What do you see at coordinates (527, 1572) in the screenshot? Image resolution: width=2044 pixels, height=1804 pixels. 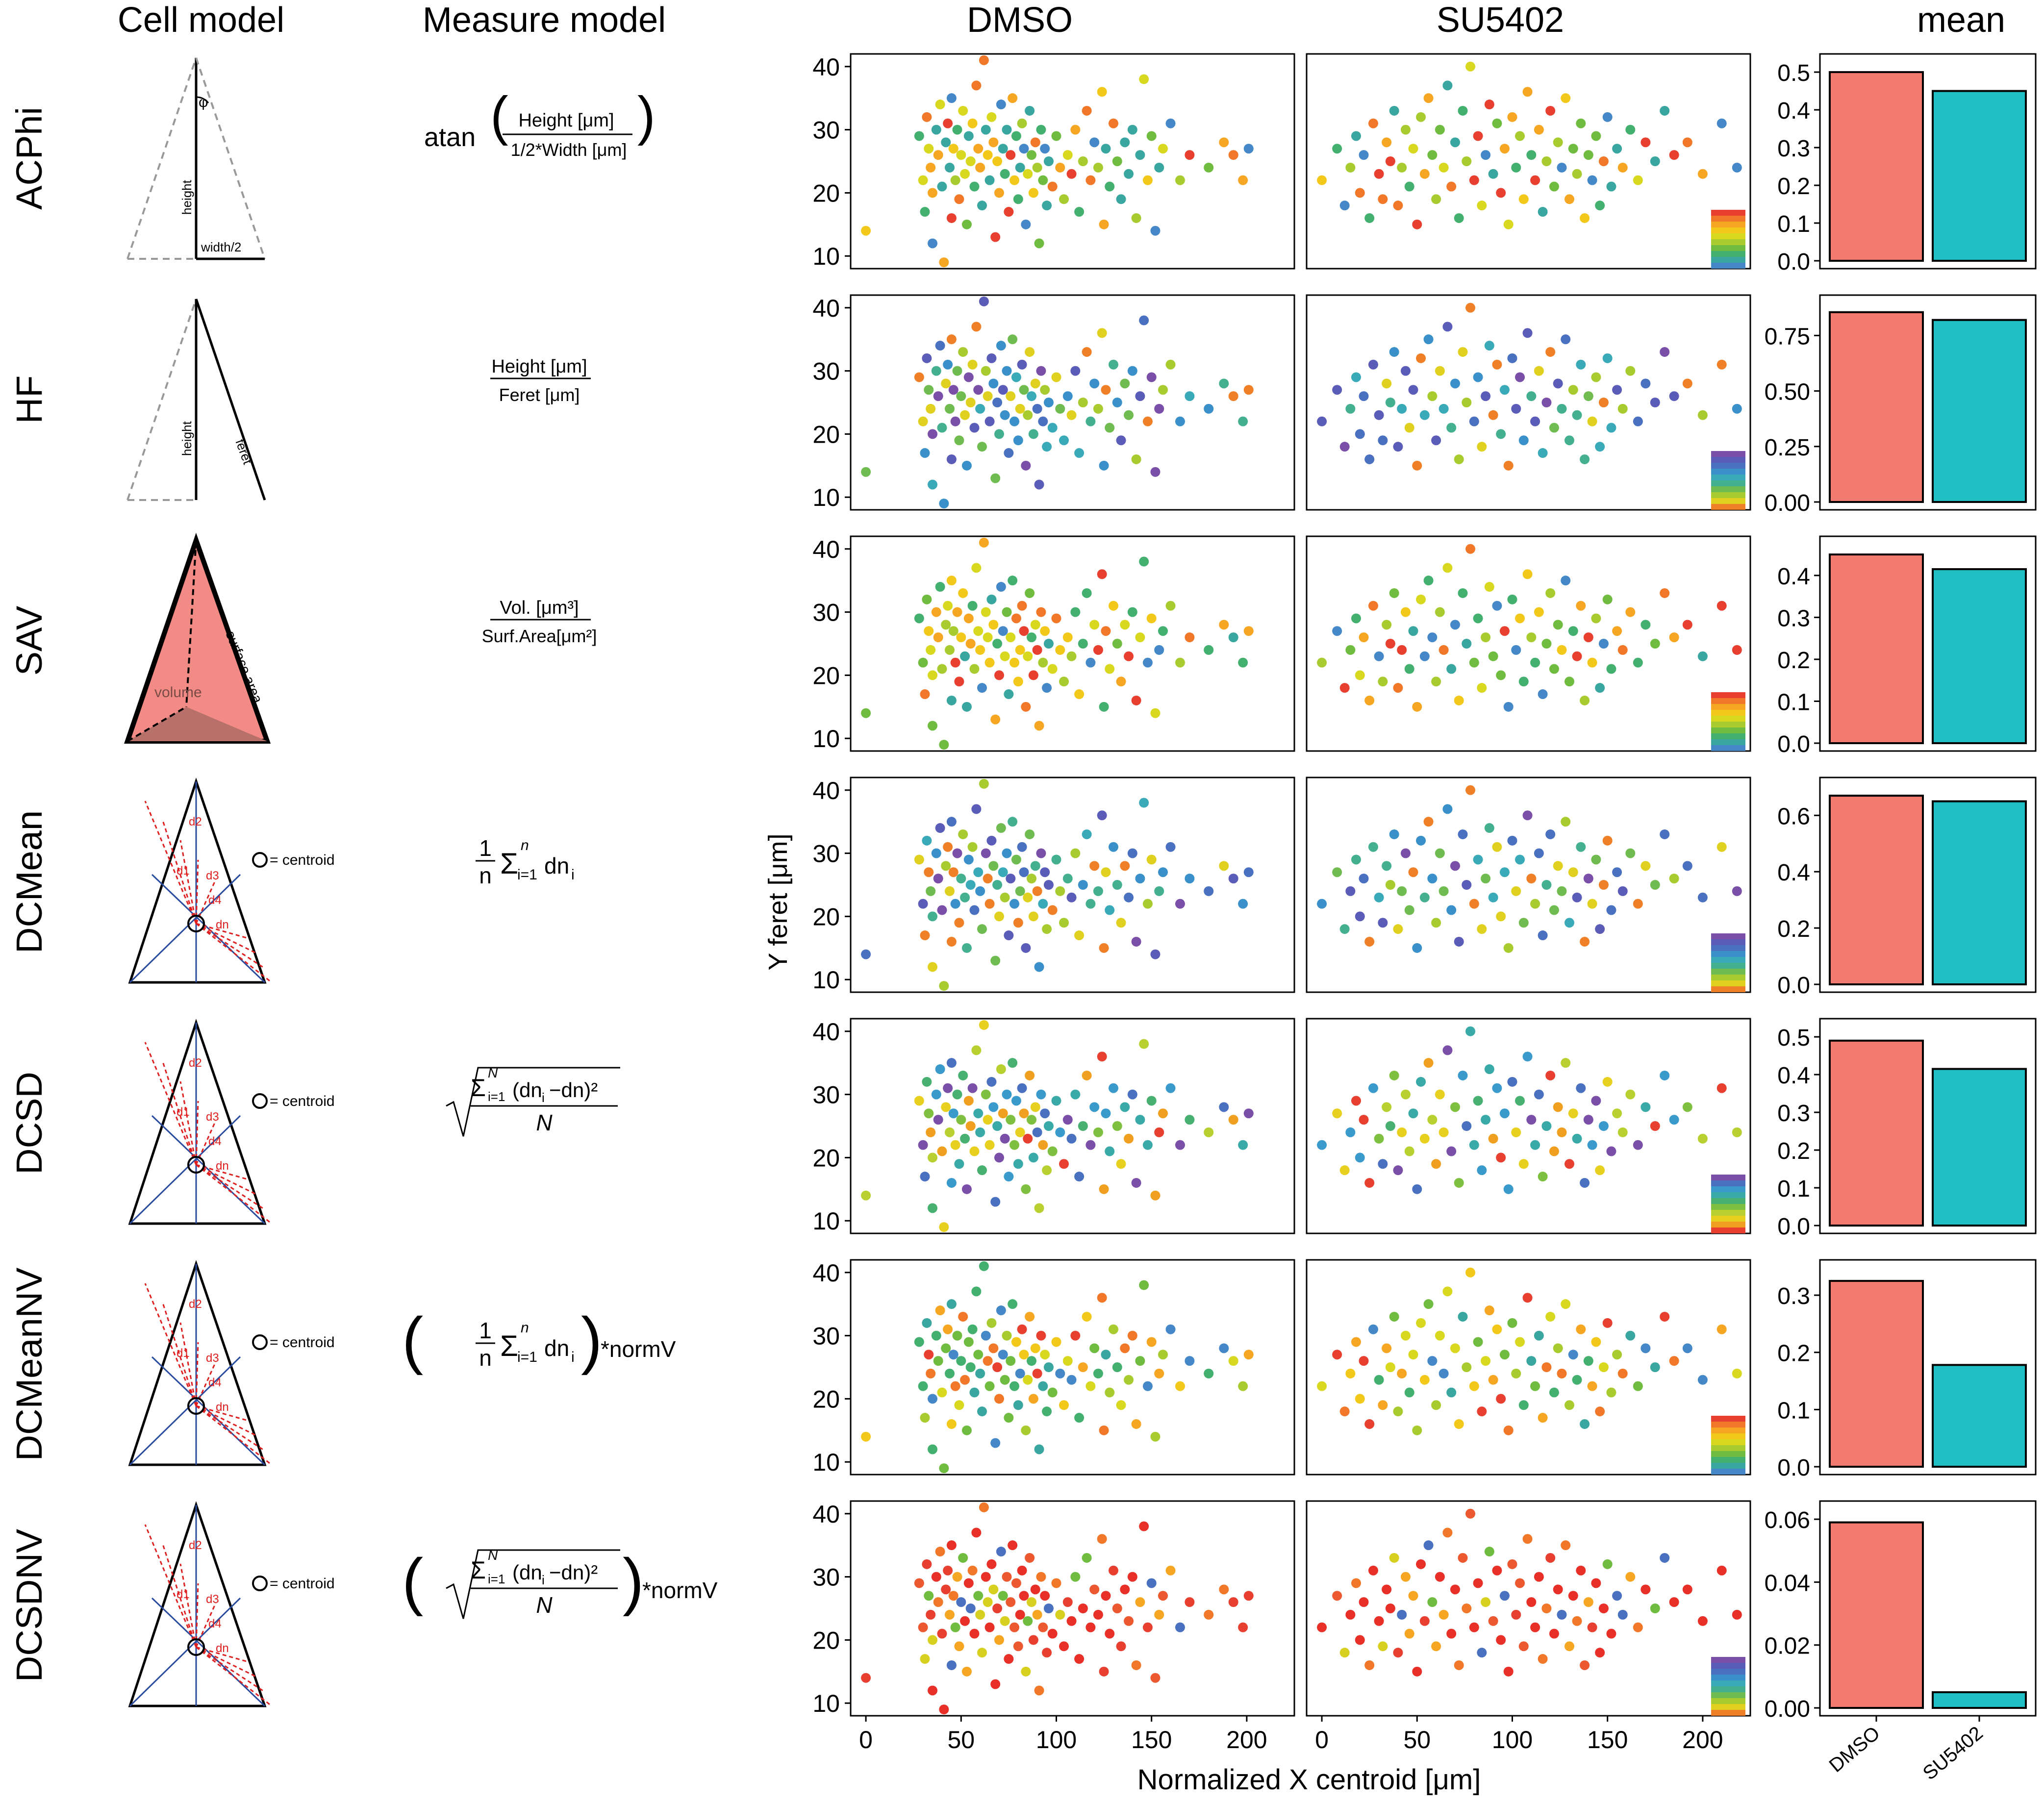 I see `formula-dn: (dn` at bounding box center [527, 1572].